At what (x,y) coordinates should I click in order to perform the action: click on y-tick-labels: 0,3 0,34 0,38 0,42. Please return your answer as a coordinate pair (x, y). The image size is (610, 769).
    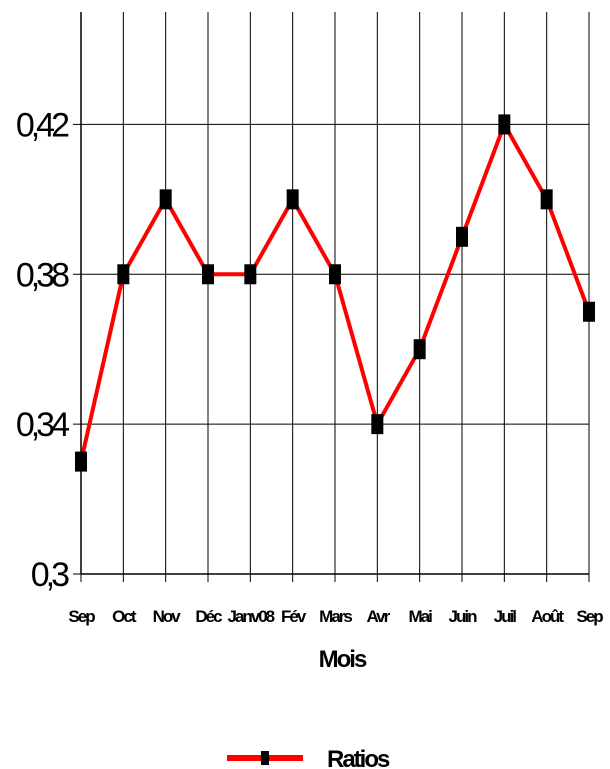
    Looking at the image, I should click on (44, 350).